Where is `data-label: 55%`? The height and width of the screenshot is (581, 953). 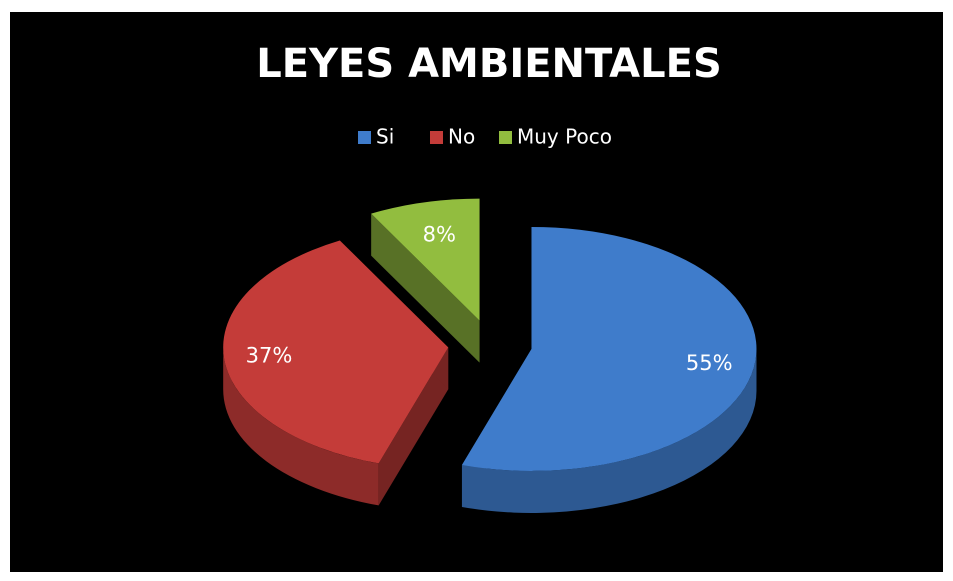 data-label: 55% is located at coordinates (709, 363).